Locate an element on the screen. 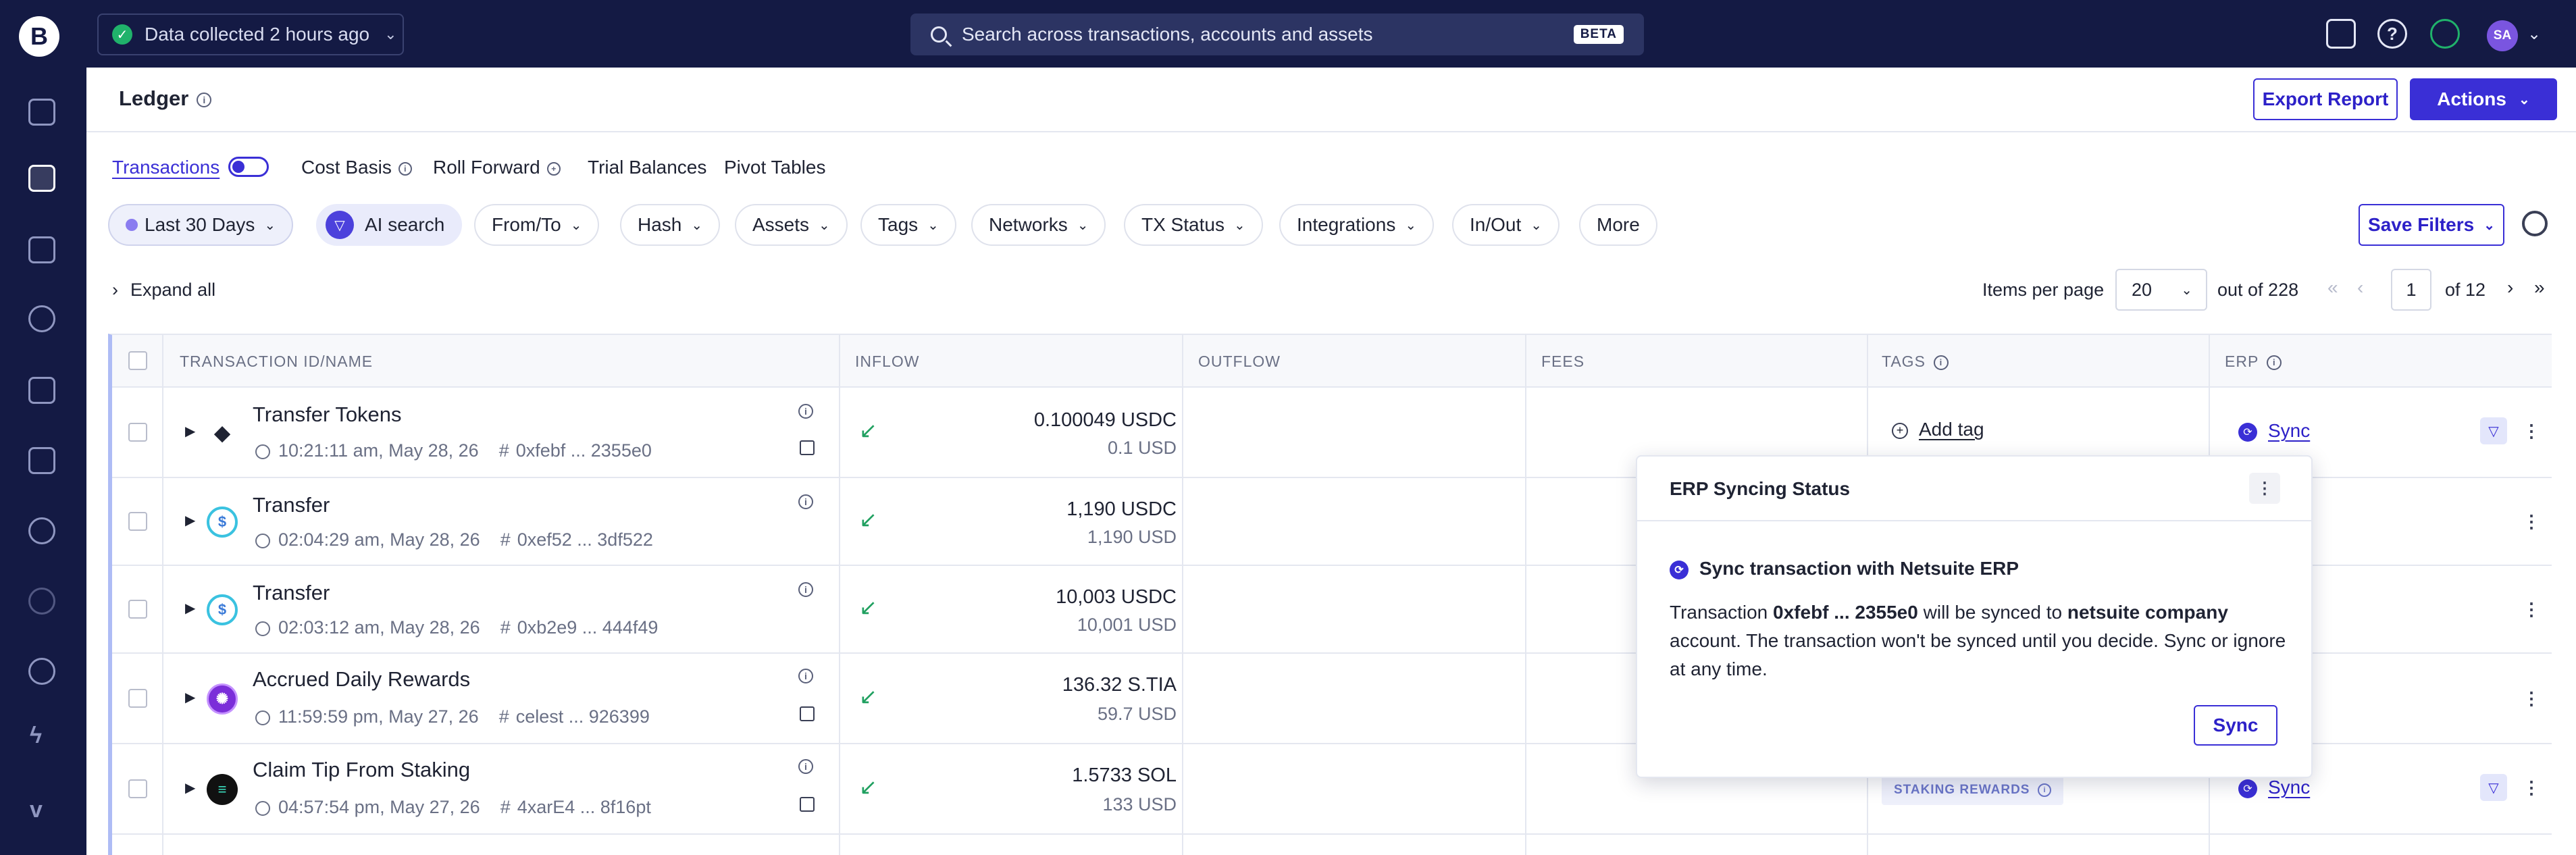 The width and height of the screenshot is (2576, 855). tab-cost-basis: Cost Basis i is located at coordinates (357, 167).